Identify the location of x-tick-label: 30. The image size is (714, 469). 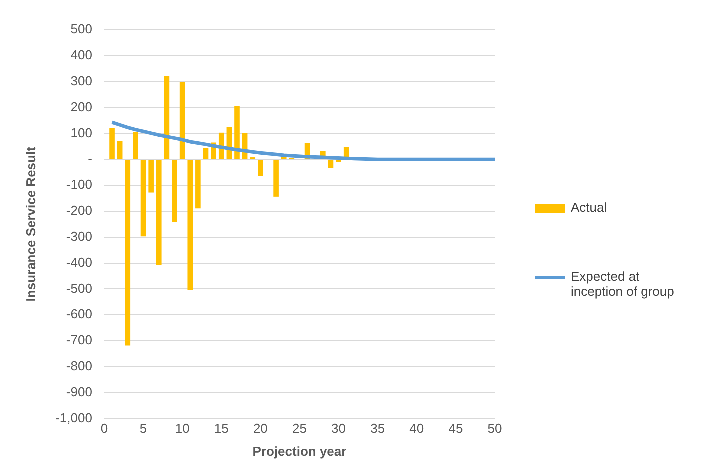
(339, 428).